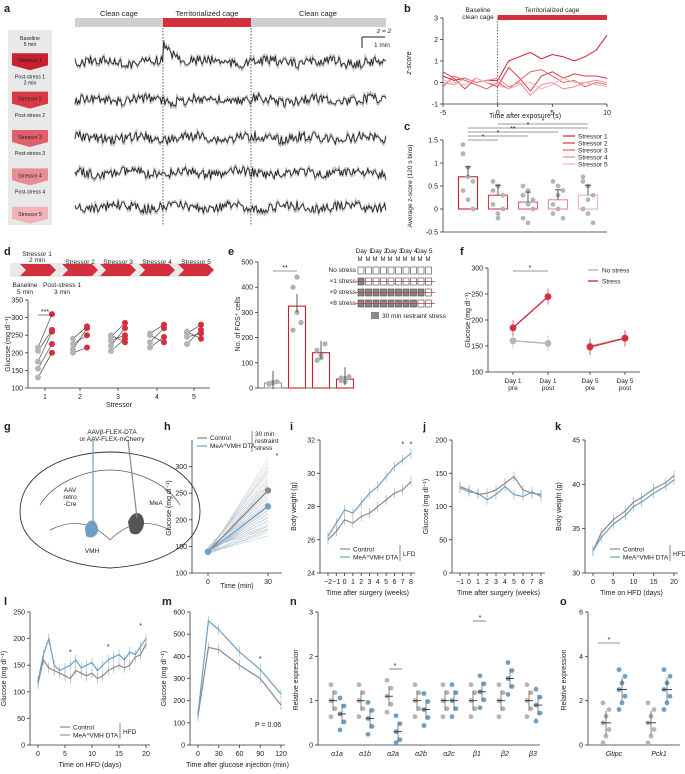  Describe the element at coordinates (110, 510) in the screenshot. I see `brain-outline` at that location.